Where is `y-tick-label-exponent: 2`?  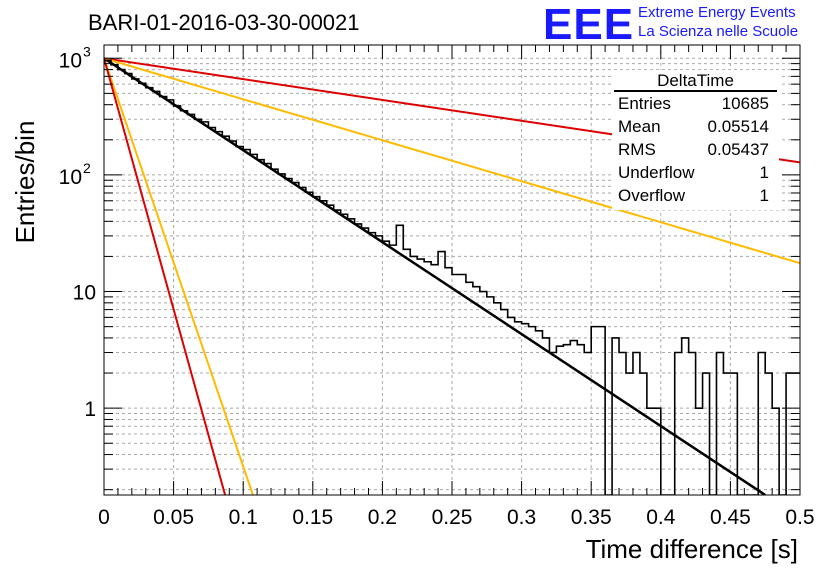 y-tick-label-exponent: 2 is located at coordinates (87, 168).